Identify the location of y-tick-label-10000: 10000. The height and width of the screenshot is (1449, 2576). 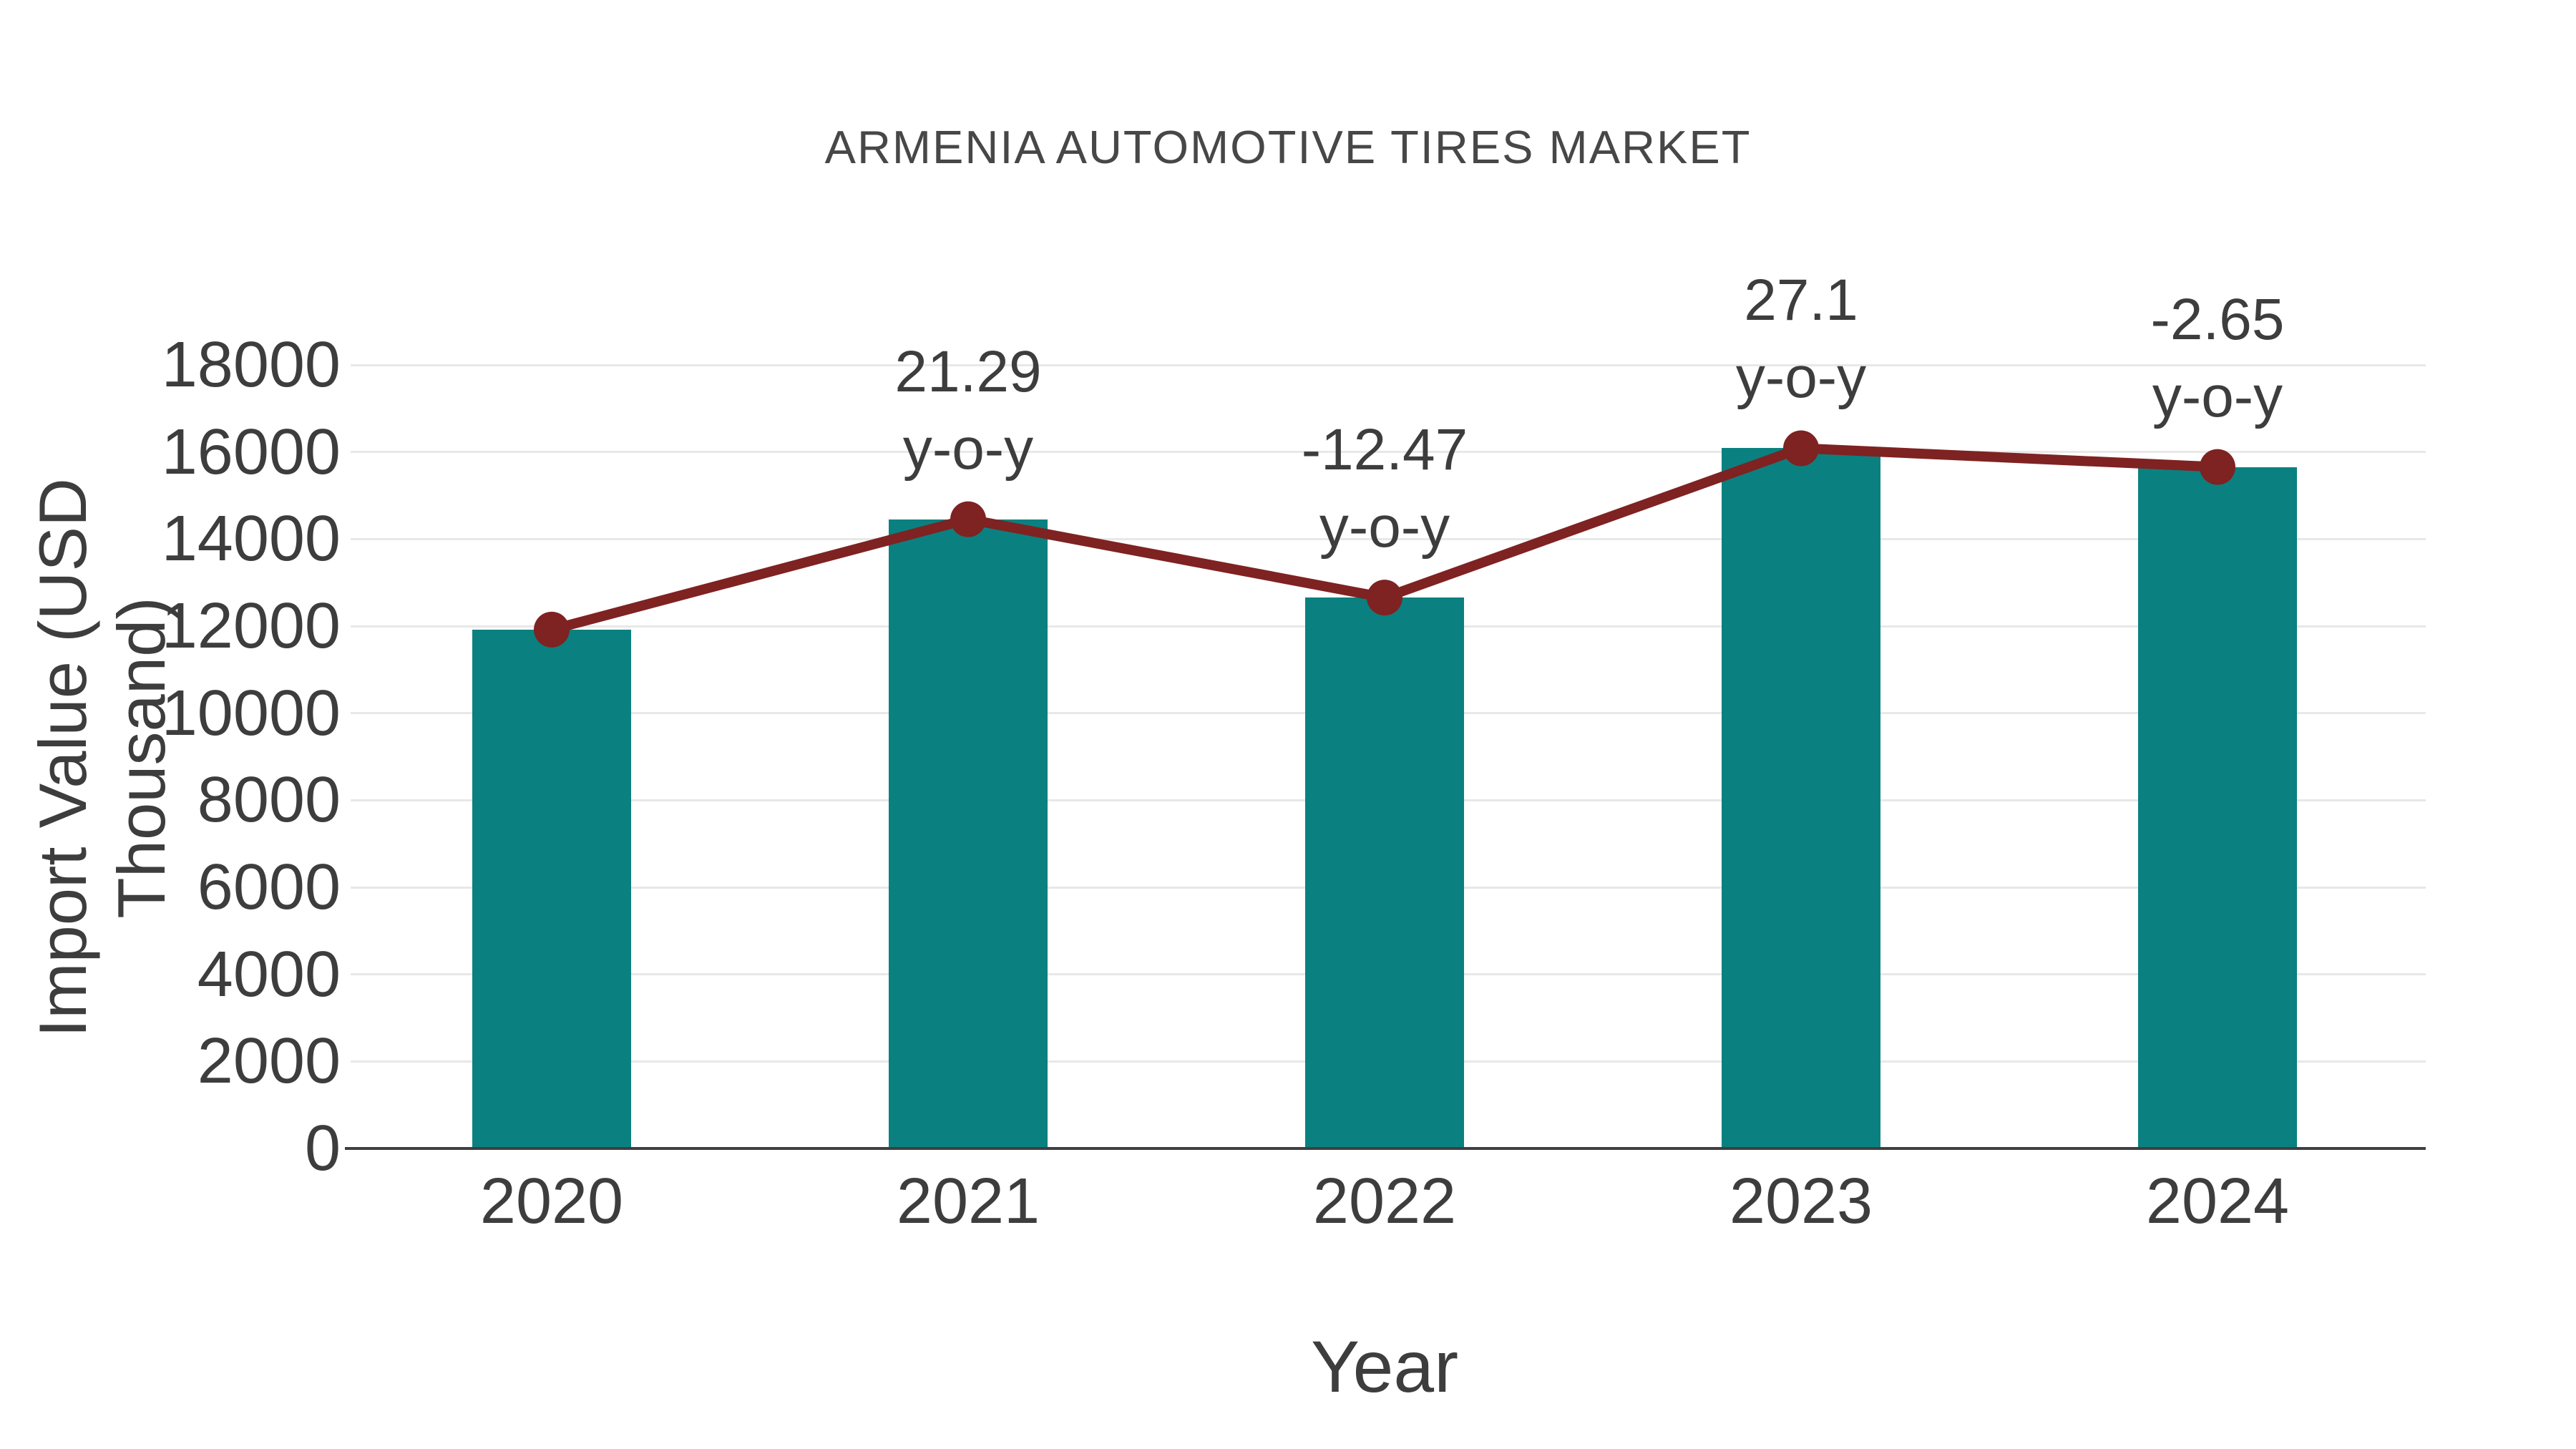
(251, 713).